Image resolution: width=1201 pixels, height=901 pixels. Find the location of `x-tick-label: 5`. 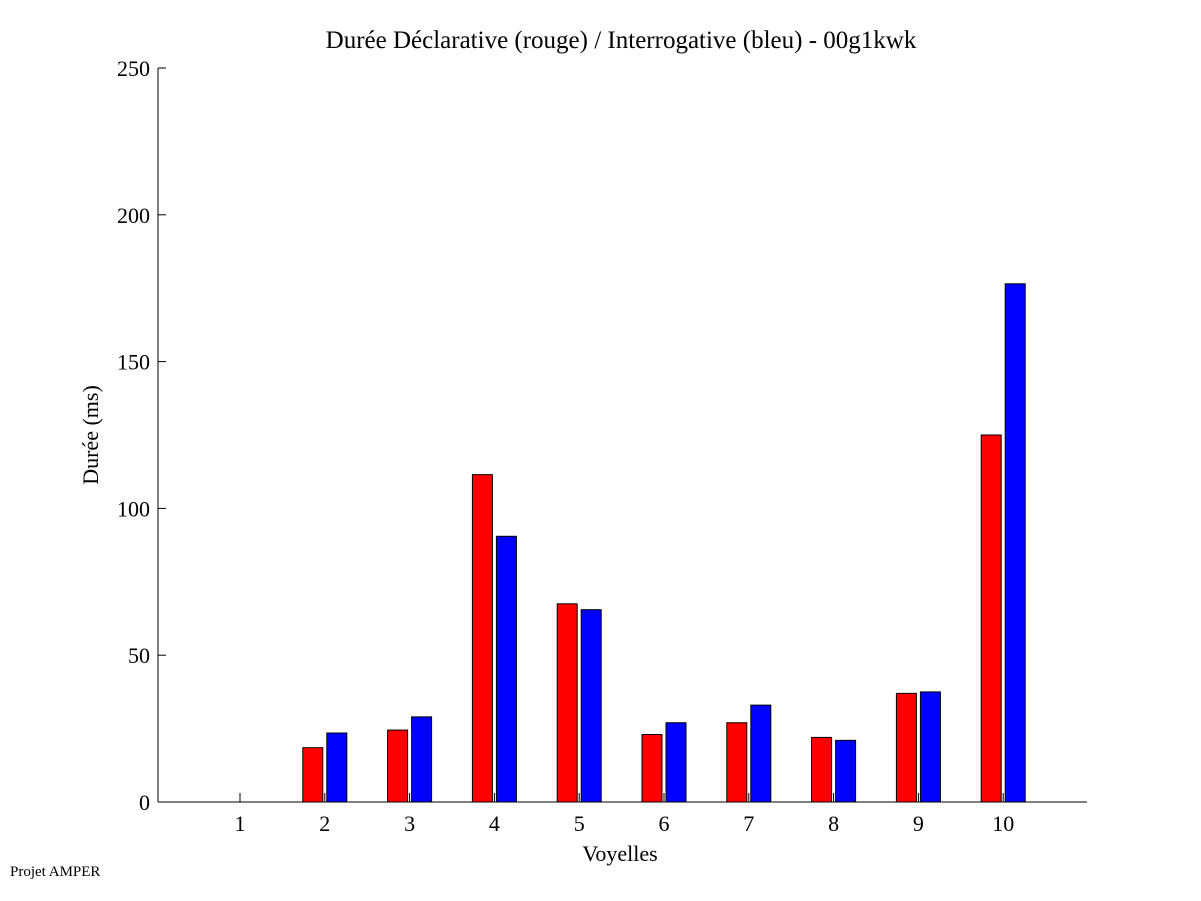

x-tick-label: 5 is located at coordinates (579, 823).